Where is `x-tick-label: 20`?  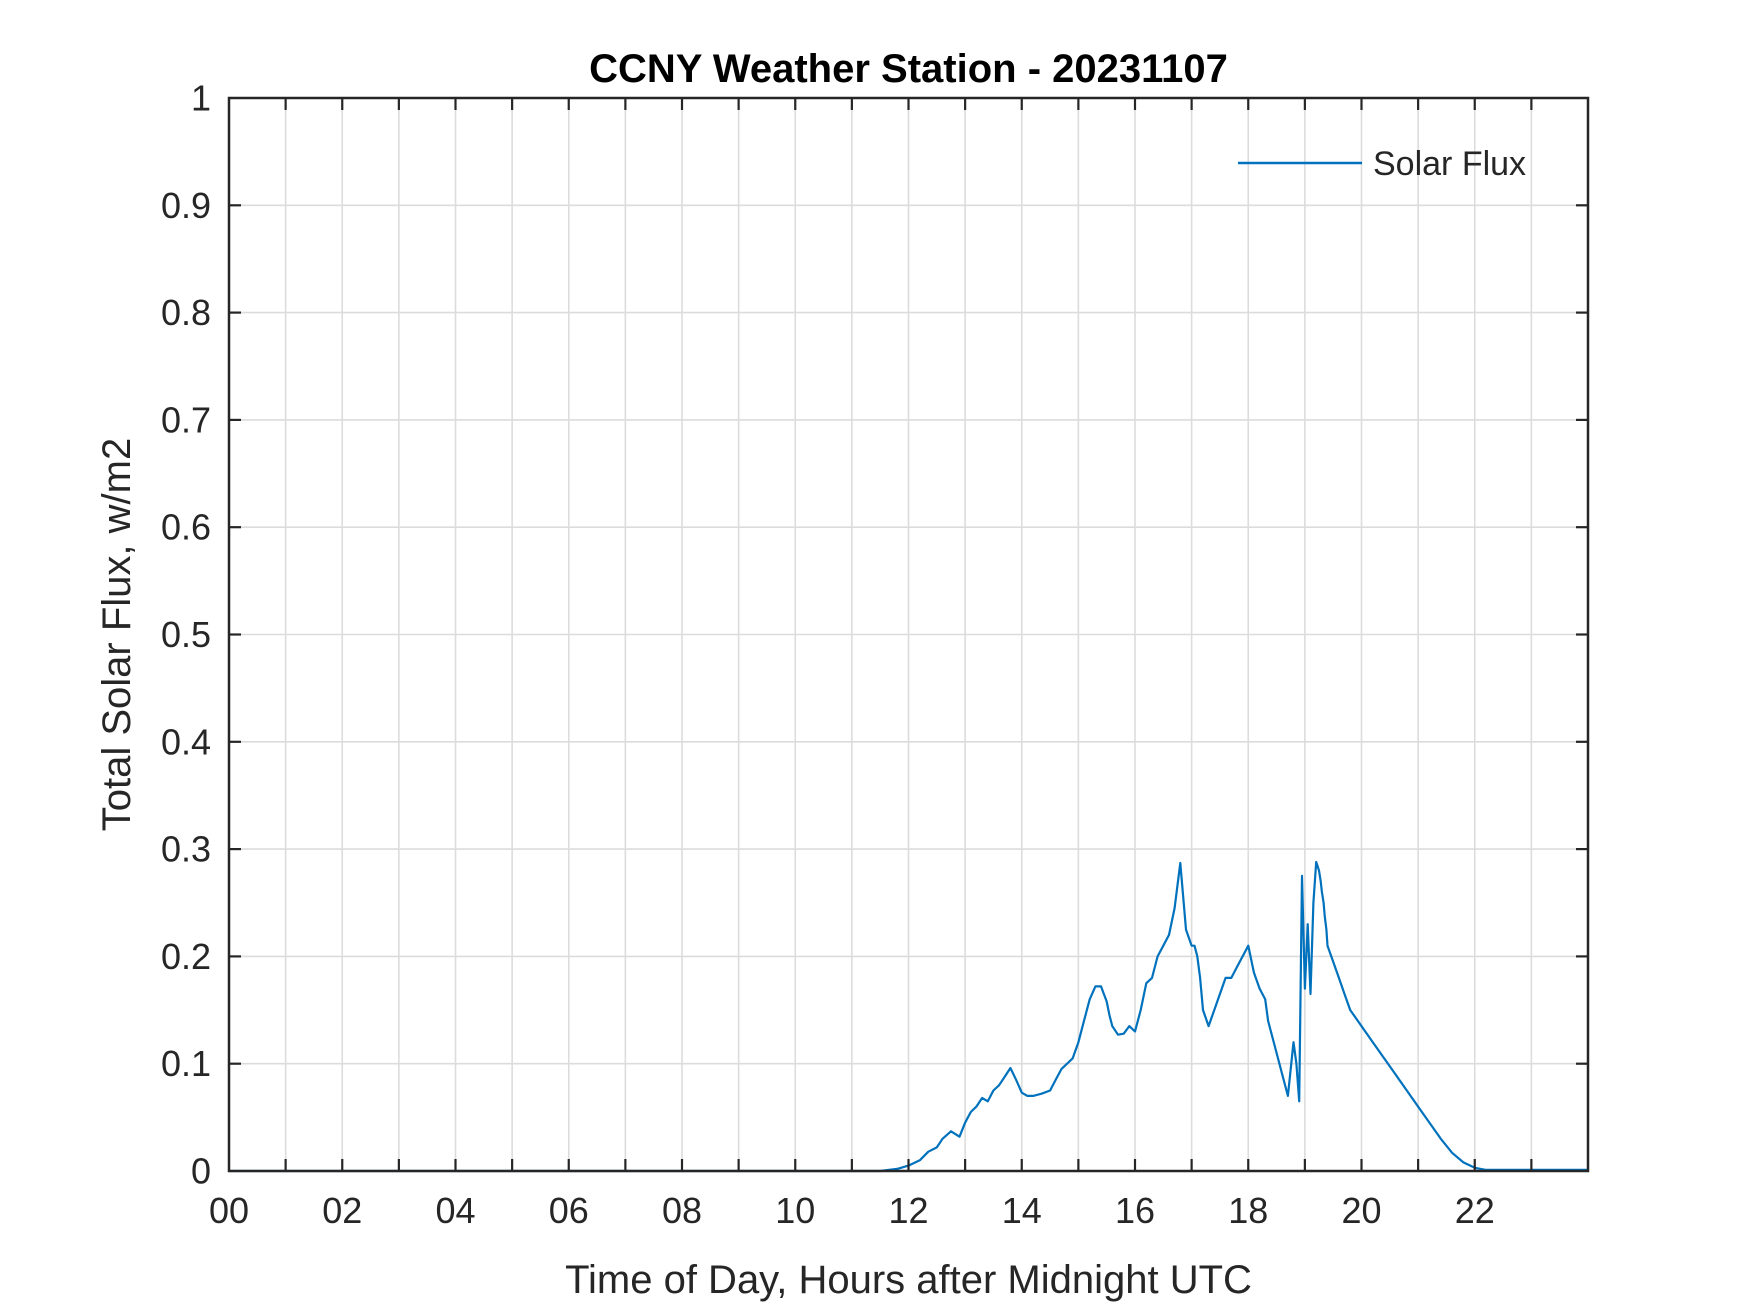
x-tick-label: 20 is located at coordinates (1361, 1210).